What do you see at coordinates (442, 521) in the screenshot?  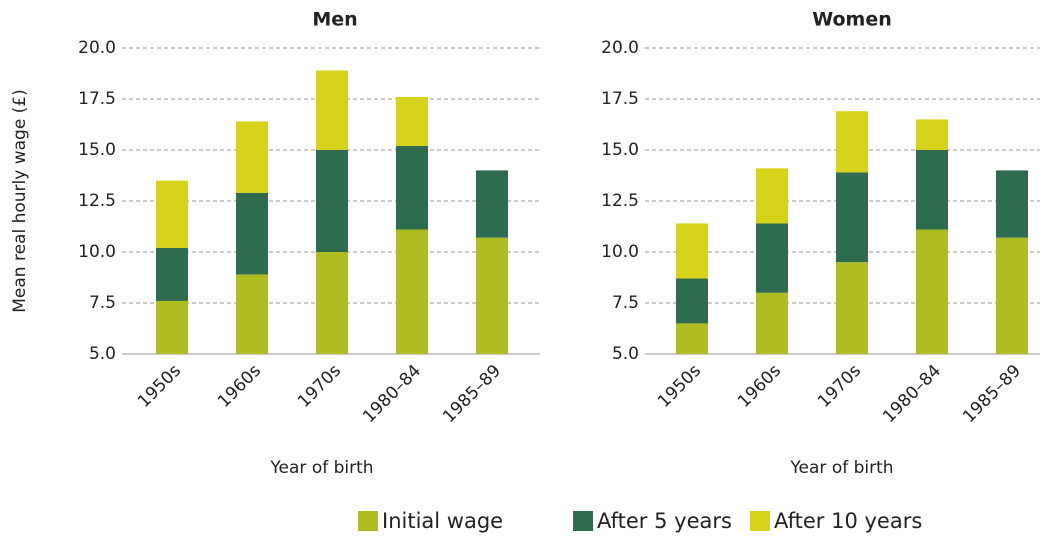 I see `legend-label: Initial wage` at bounding box center [442, 521].